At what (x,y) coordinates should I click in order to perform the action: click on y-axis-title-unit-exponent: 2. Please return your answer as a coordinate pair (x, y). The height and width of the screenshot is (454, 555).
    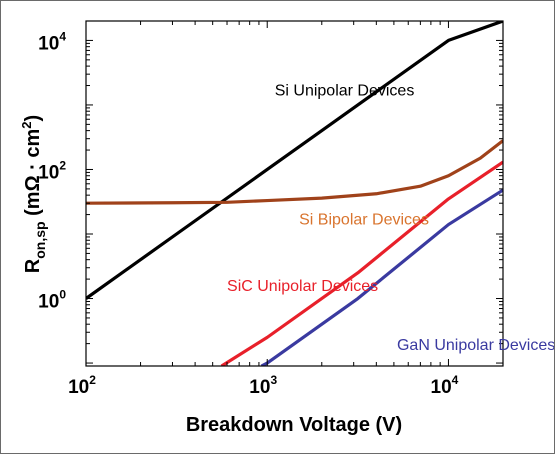
    Looking at the image, I should click on (26, 124).